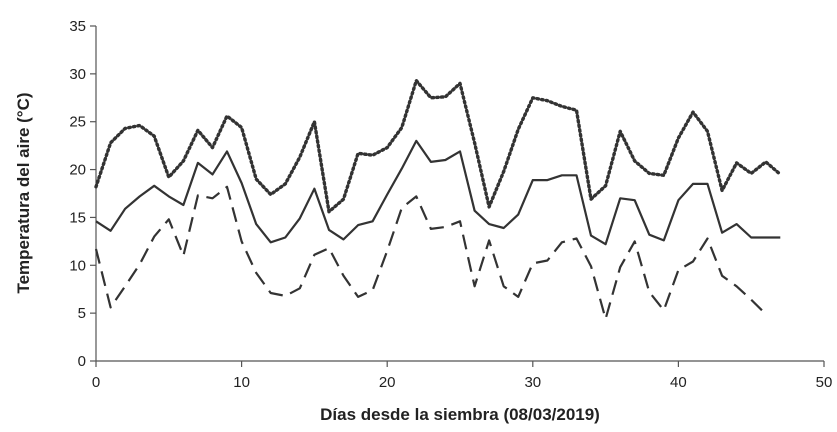 The image size is (837, 432). What do you see at coordinates (77, 122) in the screenshot?
I see `y-tick-label: 25` at bounding box center [77, 122].